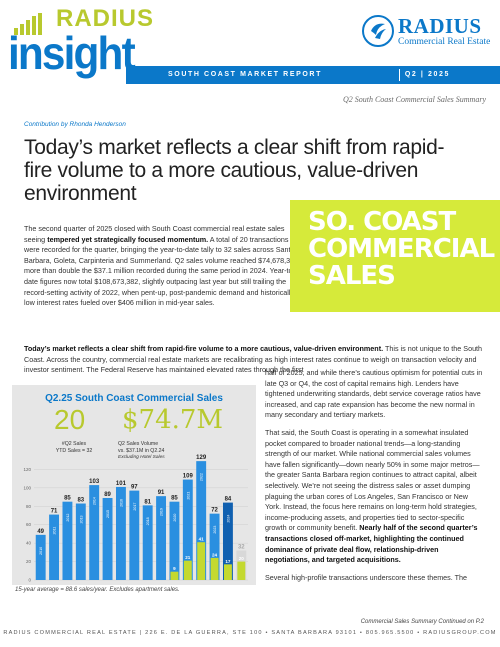 The width and height of the screenshot is (500, 647). What do you see at coordinates (215, 554) in the screenshot?
I see `ytd-value-label: 24` at bounding box center [215, 554].